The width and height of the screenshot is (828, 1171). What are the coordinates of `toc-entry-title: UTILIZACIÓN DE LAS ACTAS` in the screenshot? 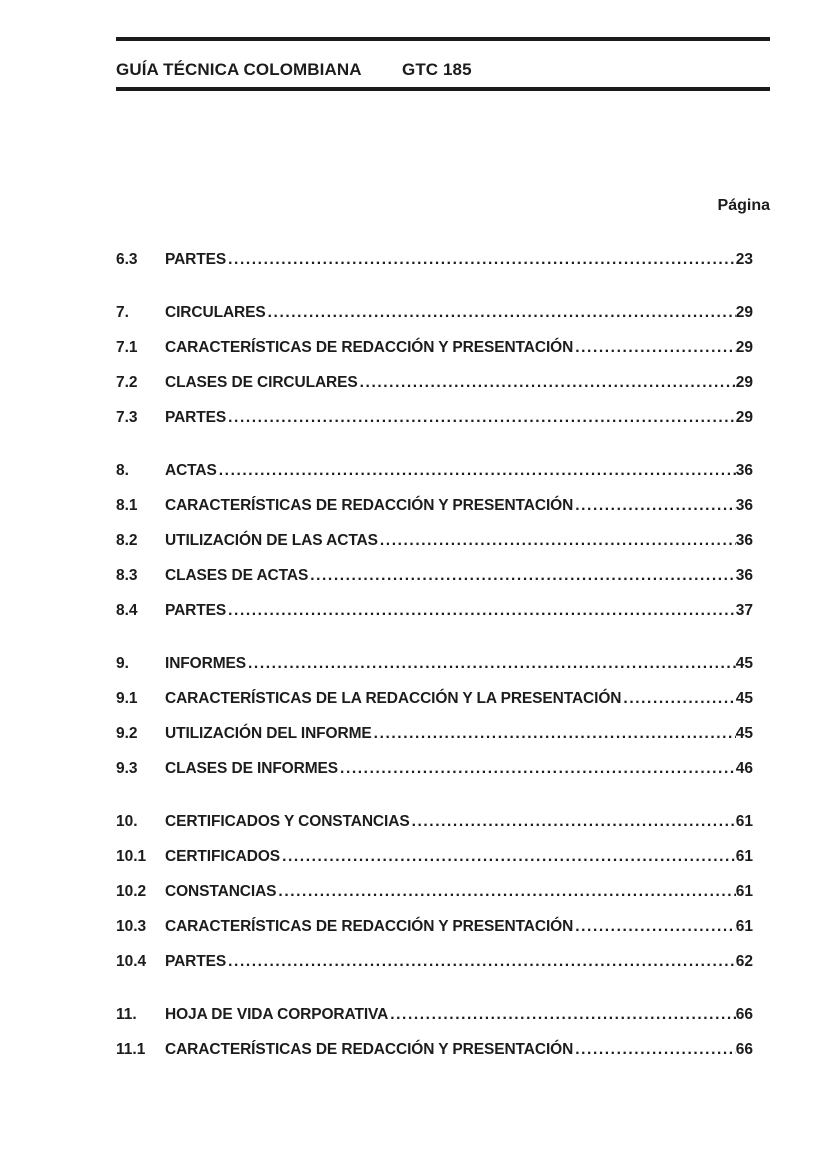 It's located at (271, 540).